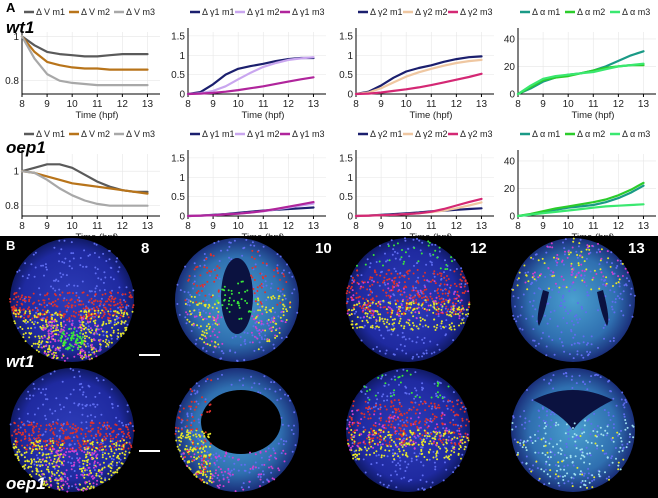  I want to click on legend-entry: Δ α m1, so click(546, 134).